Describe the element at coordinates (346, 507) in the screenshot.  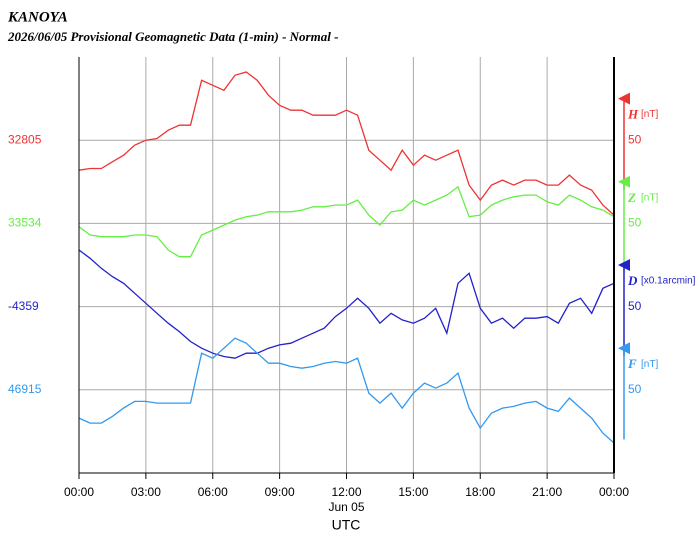
I see `date-label: Jun 05` at that location.